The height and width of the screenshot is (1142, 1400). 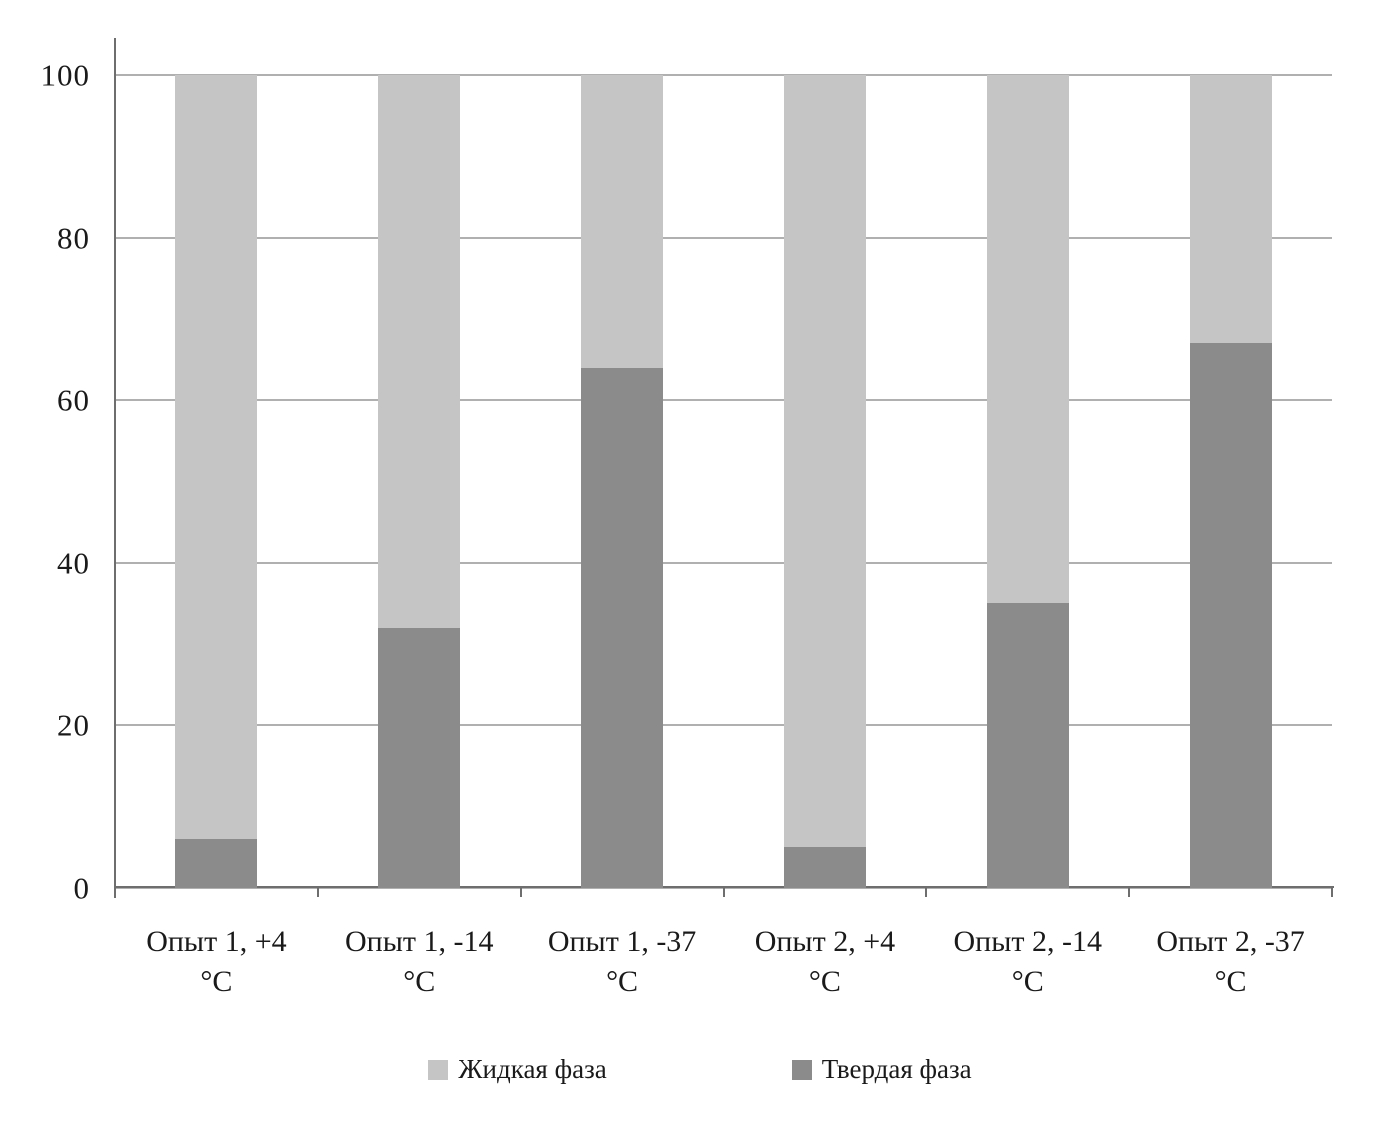 I want to click on legend-label: Твердая фаза, so click(x=896, y=1069).